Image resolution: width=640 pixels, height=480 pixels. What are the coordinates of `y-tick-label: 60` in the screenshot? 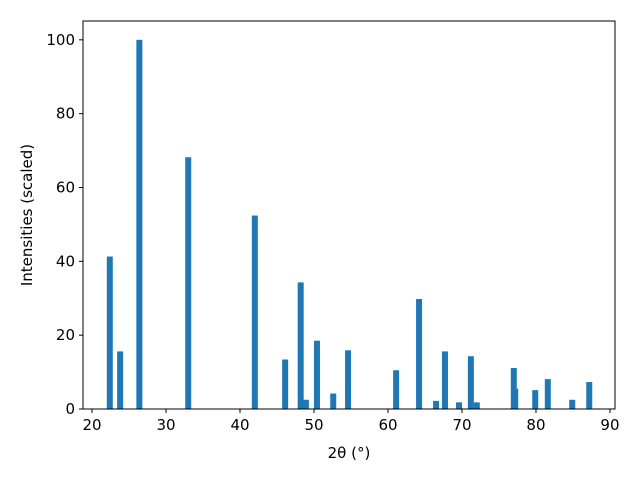 It's located at (65, 187).